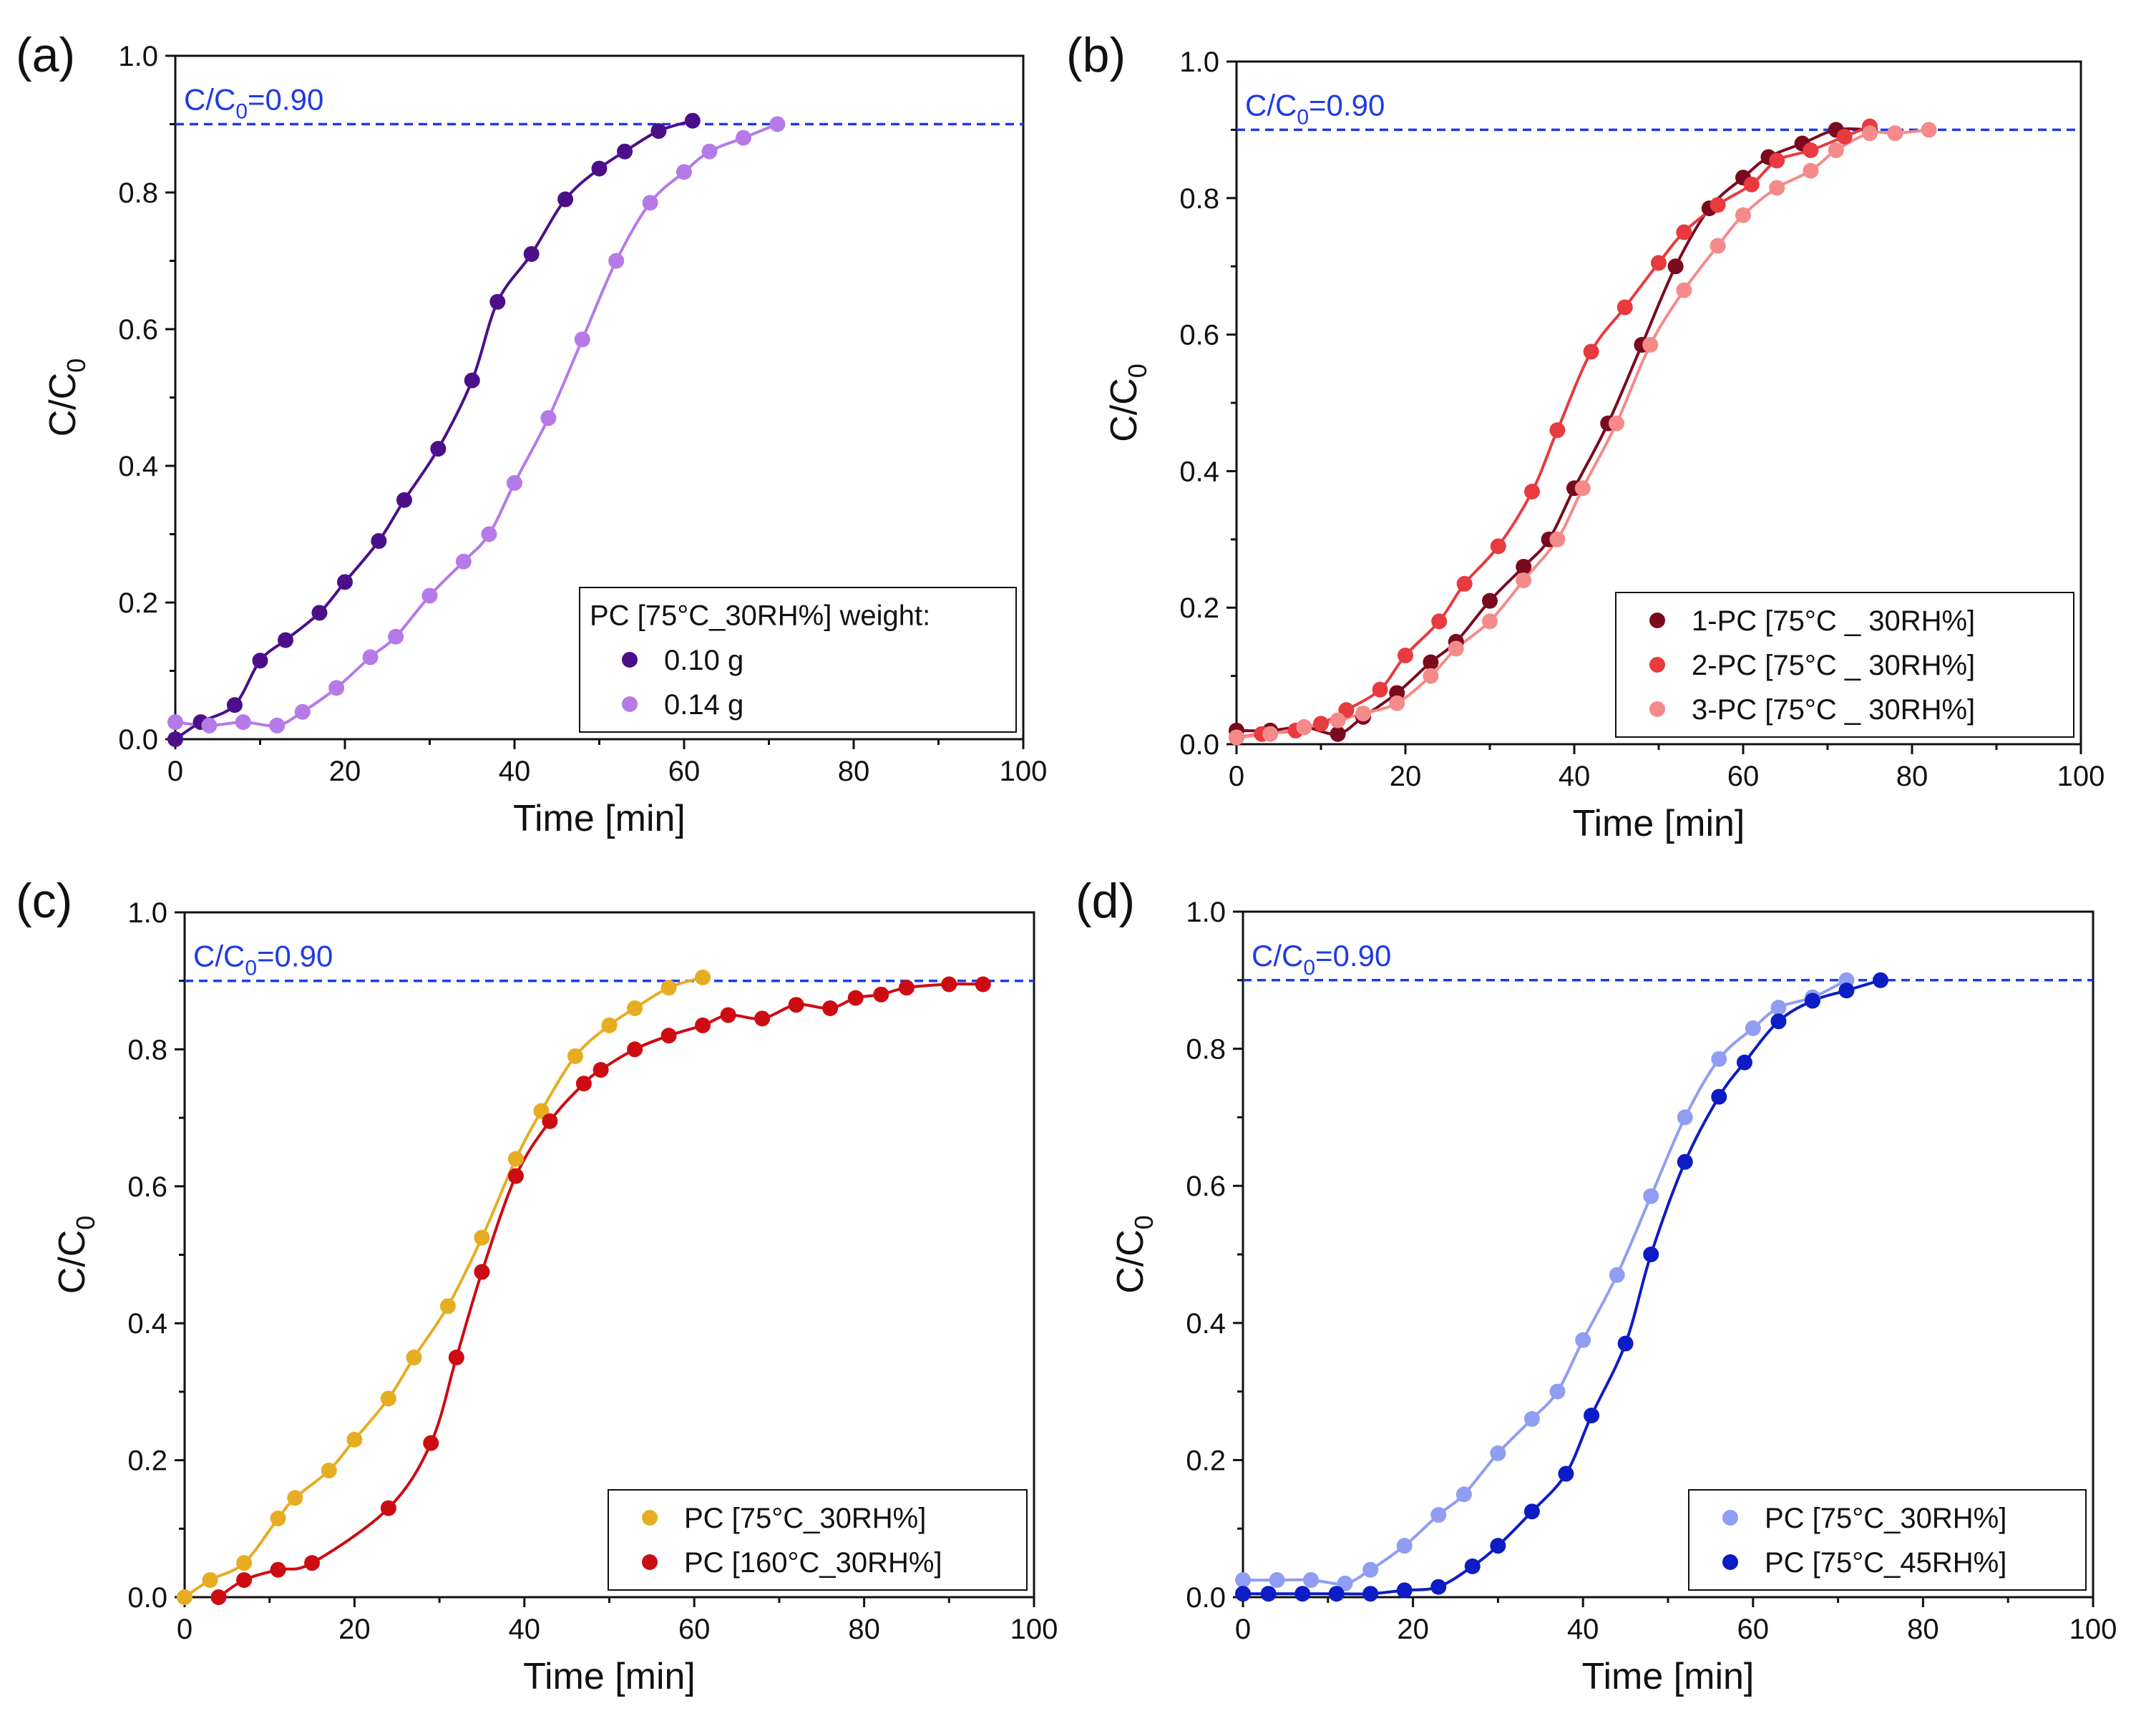  What do you see at coordinates (1888, 1540) in the screenshot?
I see `legend-box` at bounding box center [1888, 1540].